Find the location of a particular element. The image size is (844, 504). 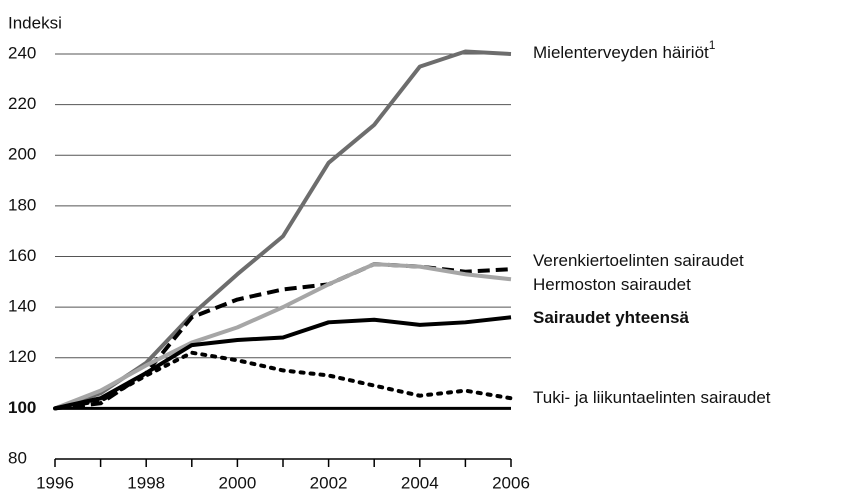

x-tick-label: 2000 is located at coordinates (237, 482).